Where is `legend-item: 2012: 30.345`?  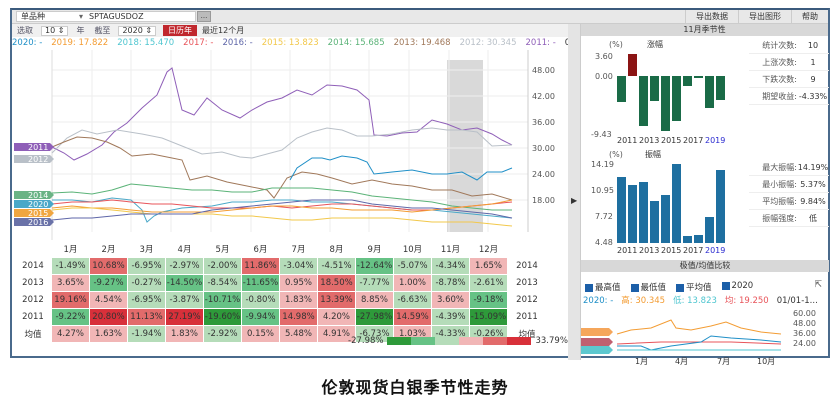 legend-item: 2012: 30.345 is located at coordinates (488, 43).